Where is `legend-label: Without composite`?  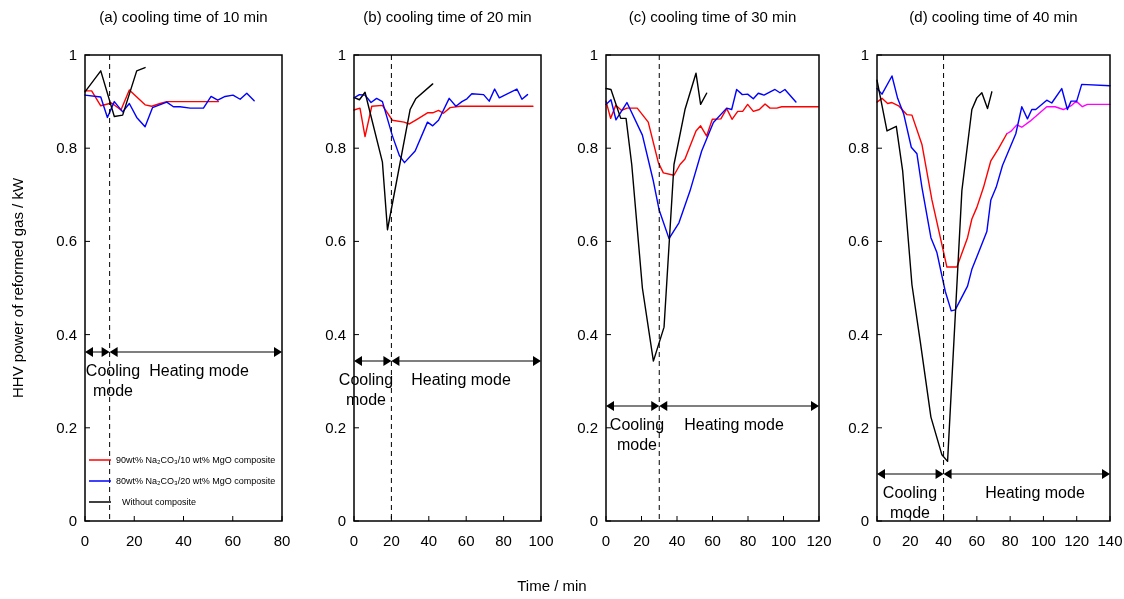
legend-label: Without composite is located at coordinates (159, 502).